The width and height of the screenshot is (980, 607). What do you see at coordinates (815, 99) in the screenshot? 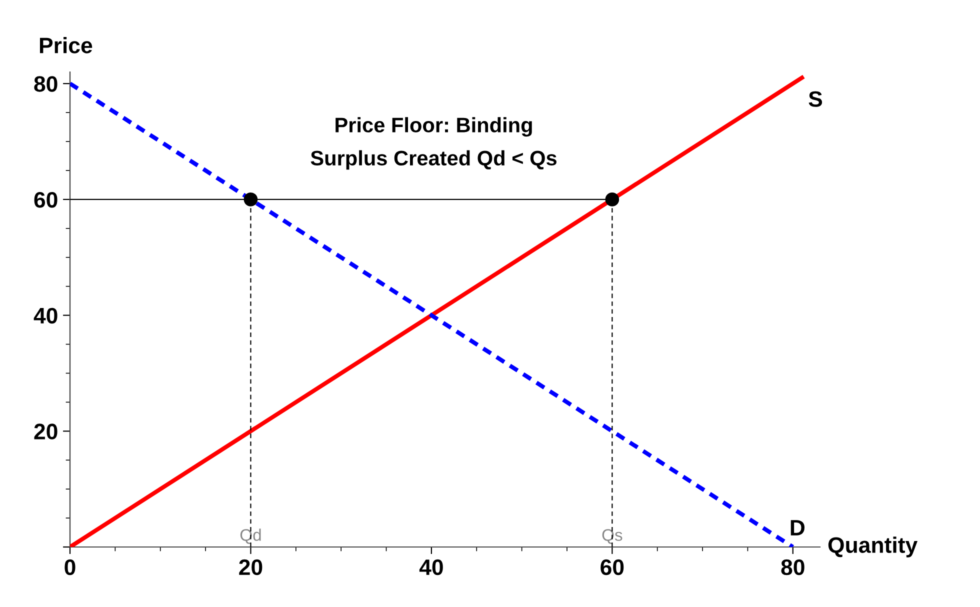
I see `series-label: S` at bounding box center [815, 99].